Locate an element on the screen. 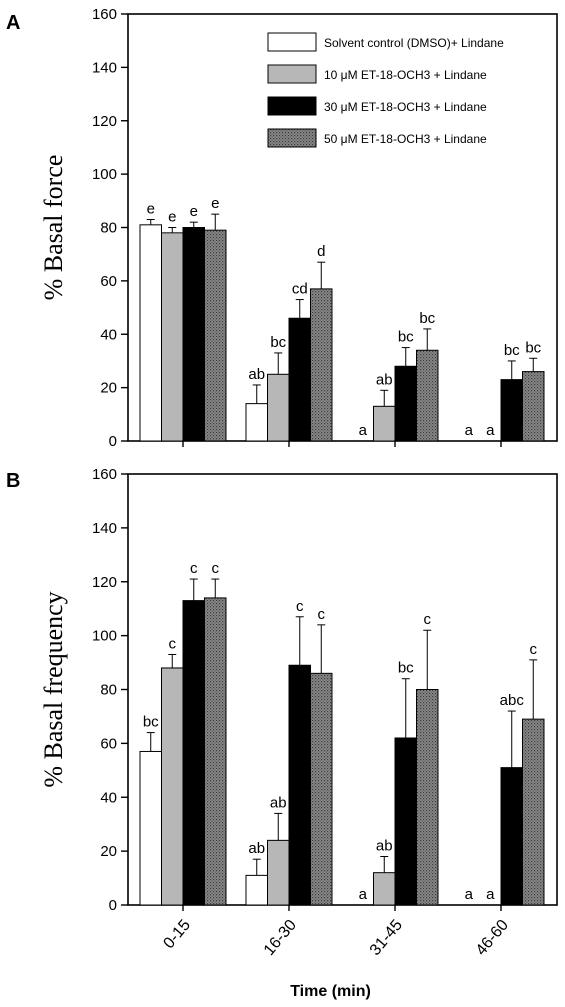 The width and height of the screenshot is (565, 1007). legend-entry: 50 μM ET-18-OCH3 + Lindane is located at coordinates (405, 139).